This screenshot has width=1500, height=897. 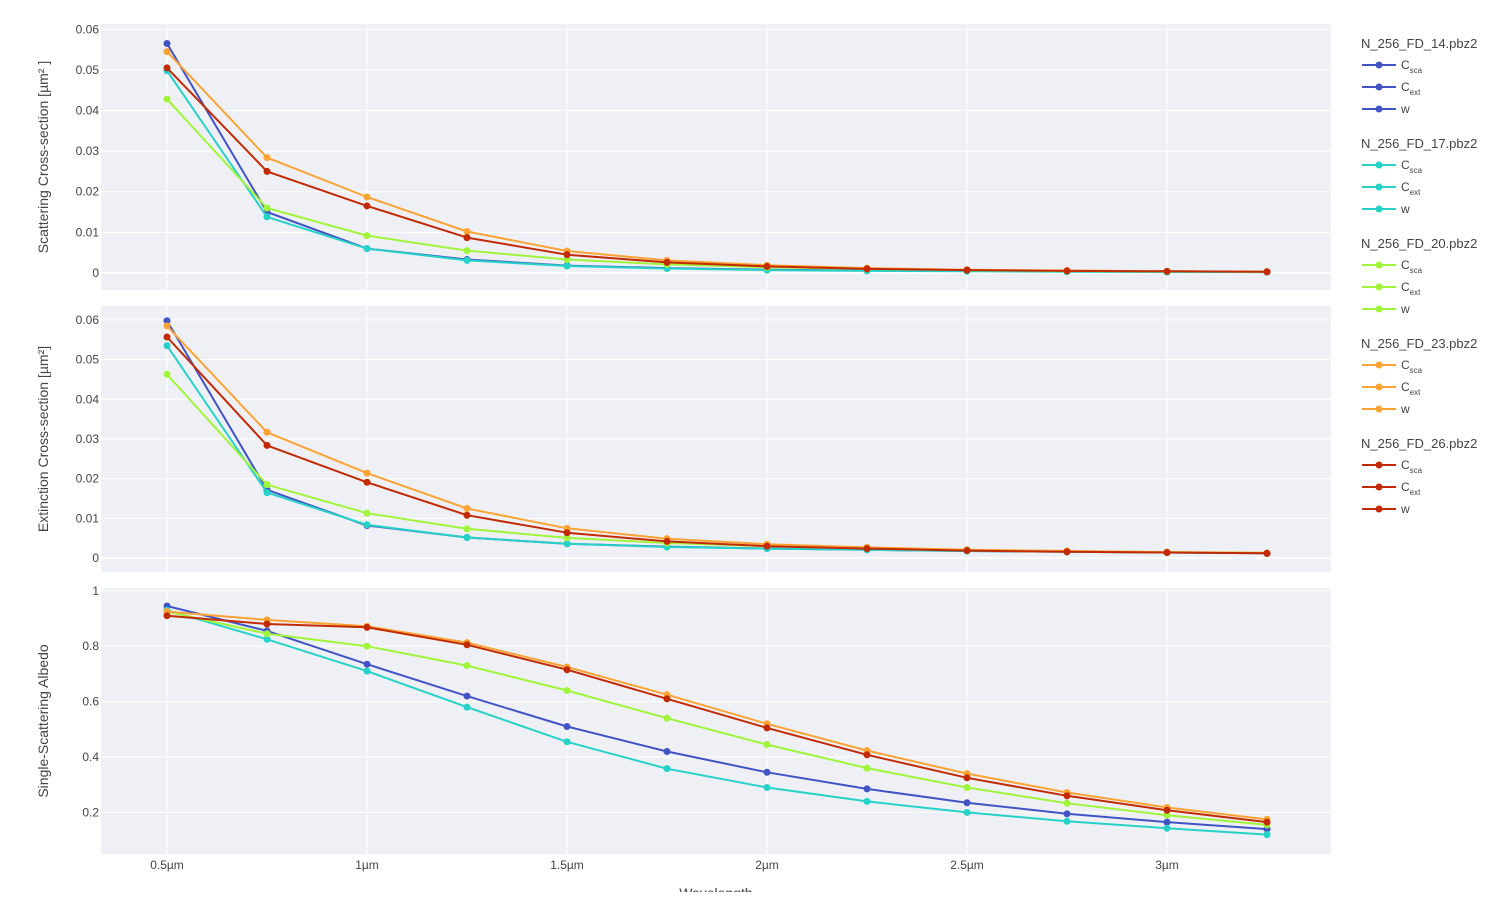 I want to click on x-tick-label: 2µm, so click(x=767, y=865).